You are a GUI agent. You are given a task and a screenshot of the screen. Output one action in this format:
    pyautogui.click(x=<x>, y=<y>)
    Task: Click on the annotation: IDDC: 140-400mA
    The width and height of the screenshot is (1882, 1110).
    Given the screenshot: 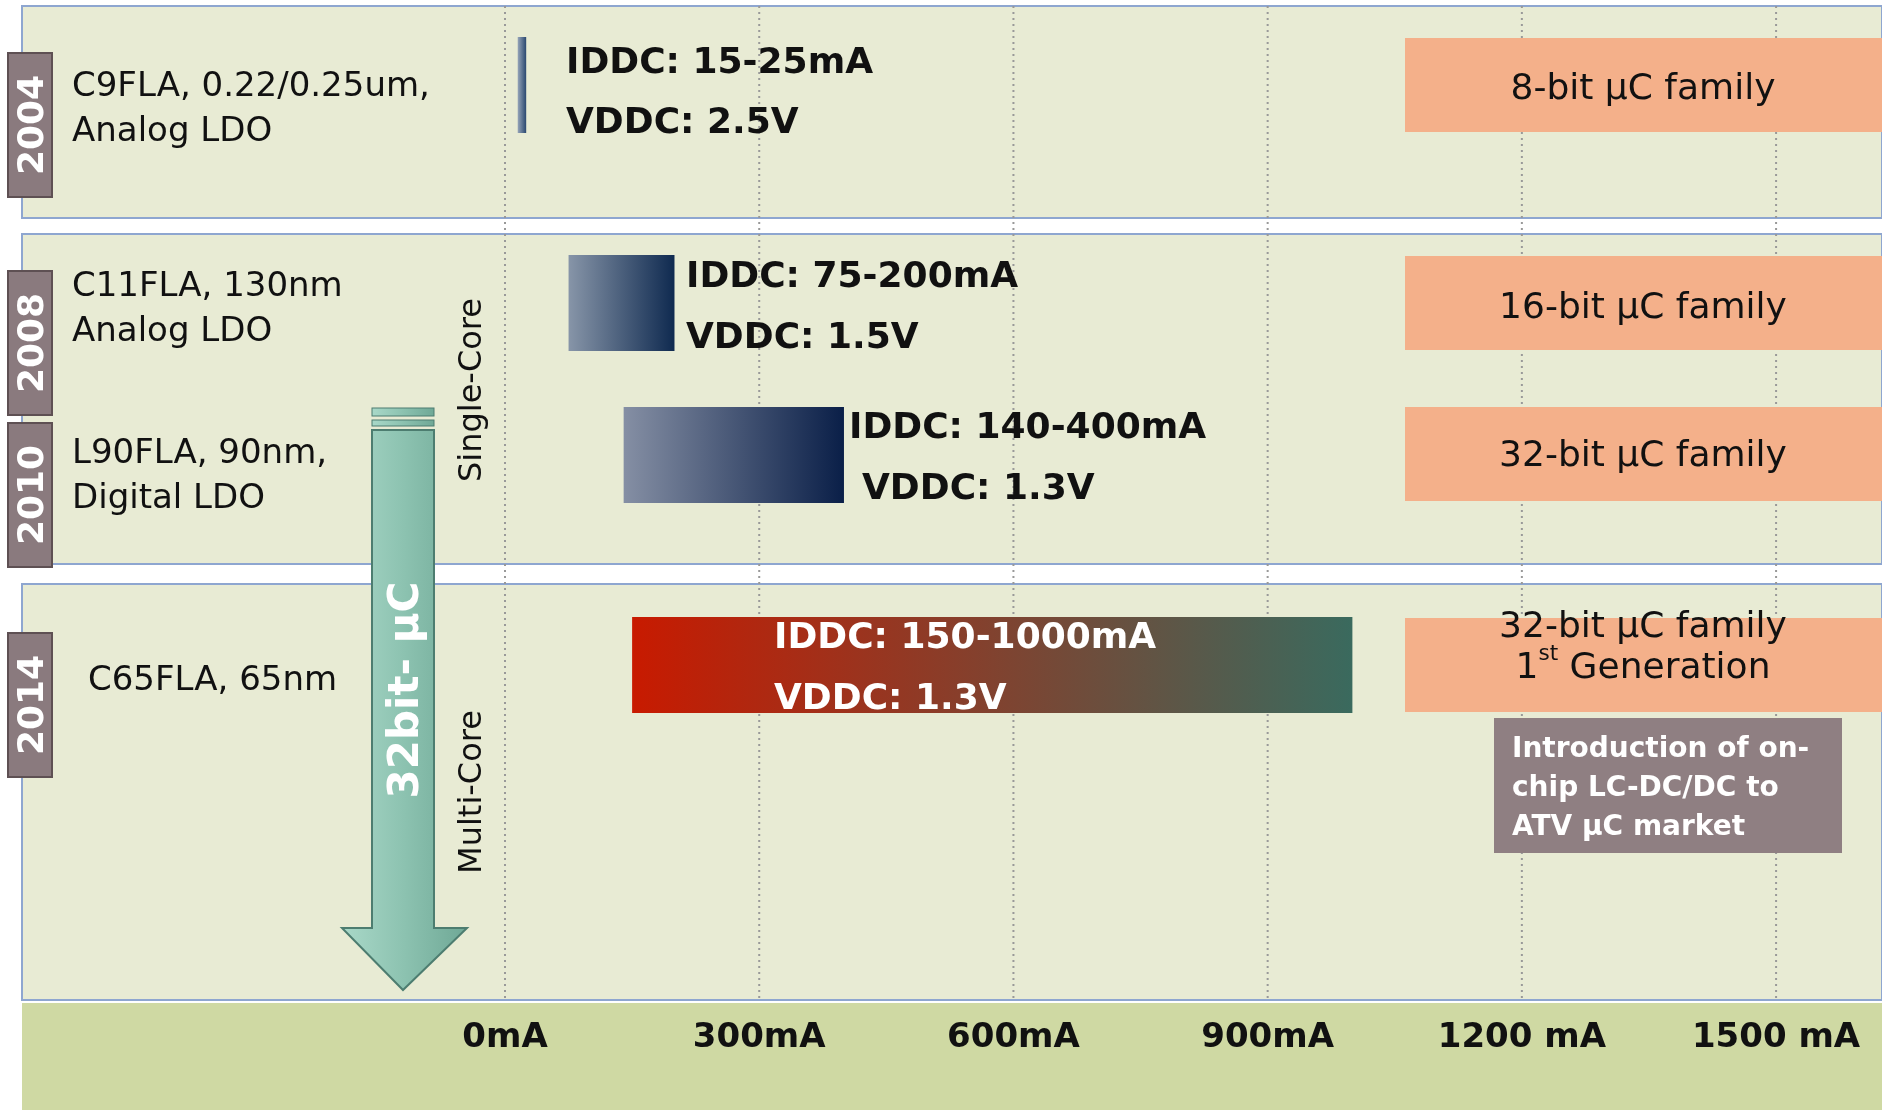 What is the action you would take?
    pyautogui.click(x=1028, y=425)
    